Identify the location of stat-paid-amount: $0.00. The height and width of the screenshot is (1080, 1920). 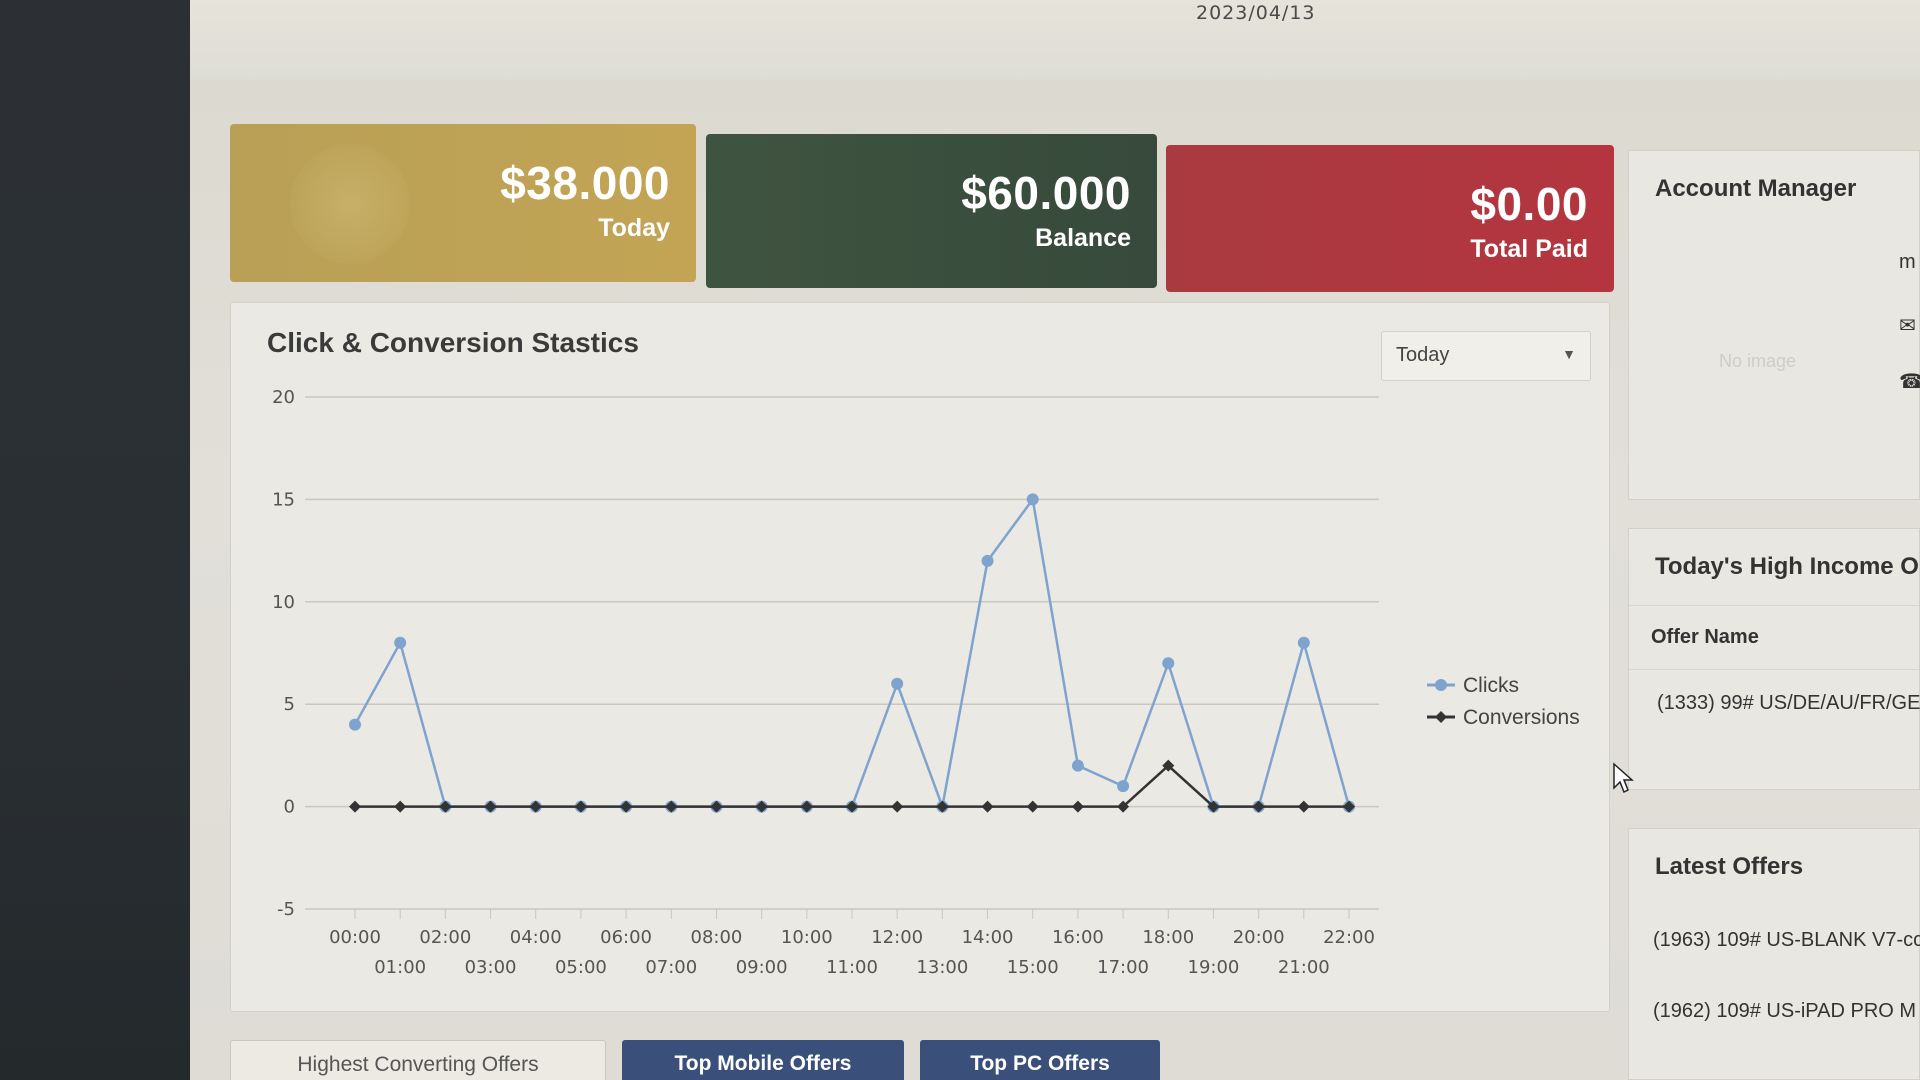
(1529, 204).